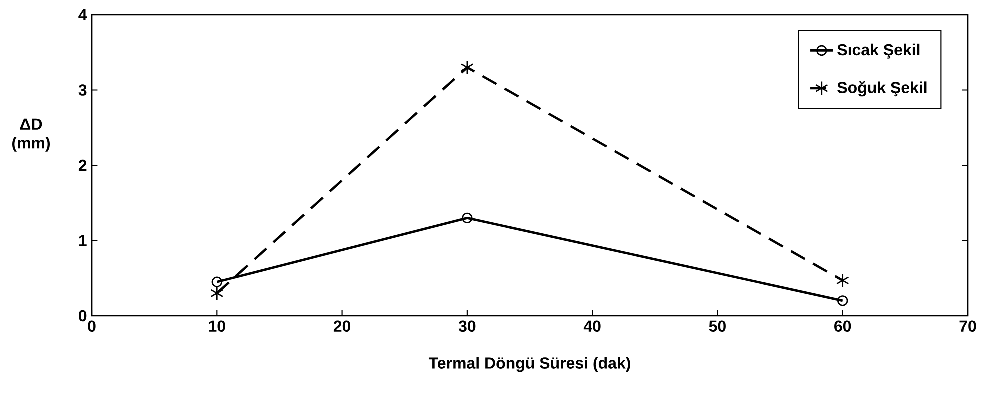 This screenshot has height=406, width=985. I want to click on x-axis-title: Termal Döngü Süresi (dak), so click(529, 364).